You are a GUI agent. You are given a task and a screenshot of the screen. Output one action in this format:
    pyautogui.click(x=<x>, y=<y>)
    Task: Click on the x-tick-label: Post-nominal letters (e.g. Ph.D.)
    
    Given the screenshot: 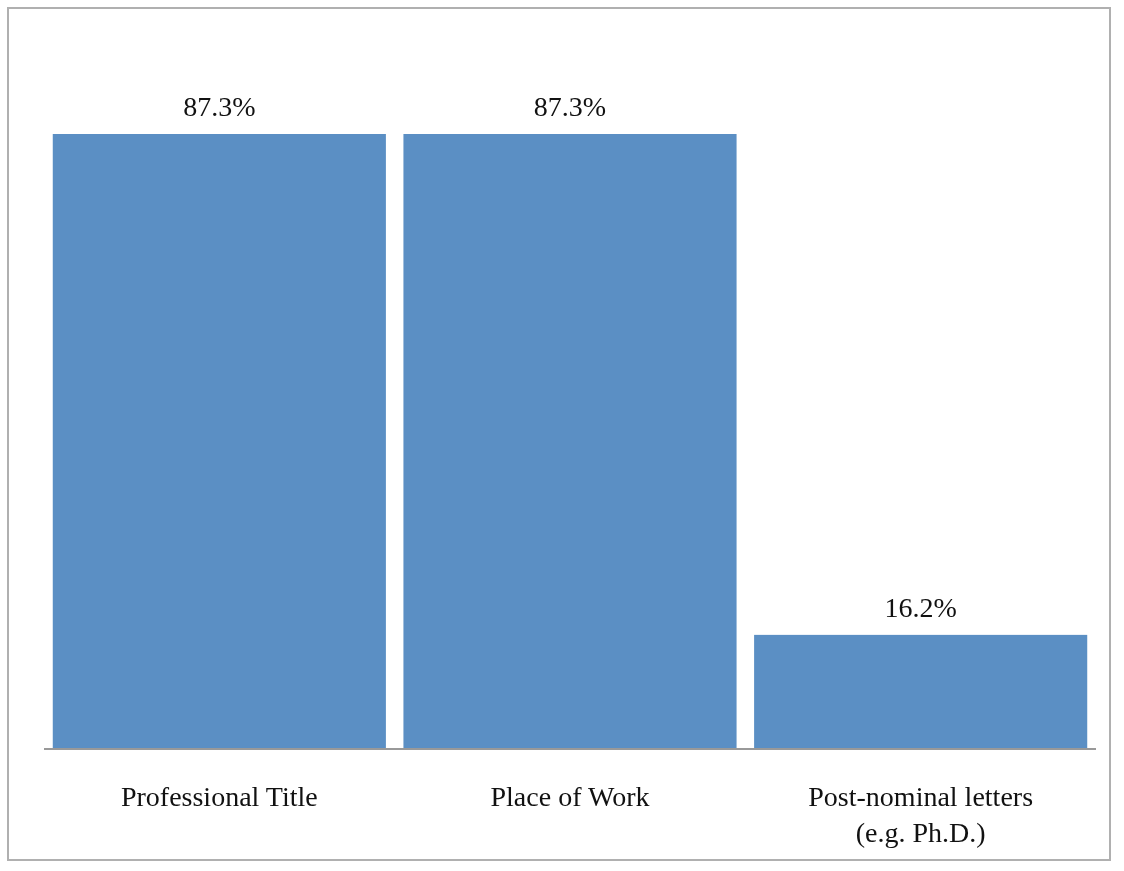 What is the action you would take?
    pyautogui.click(x=921, y=814)
    